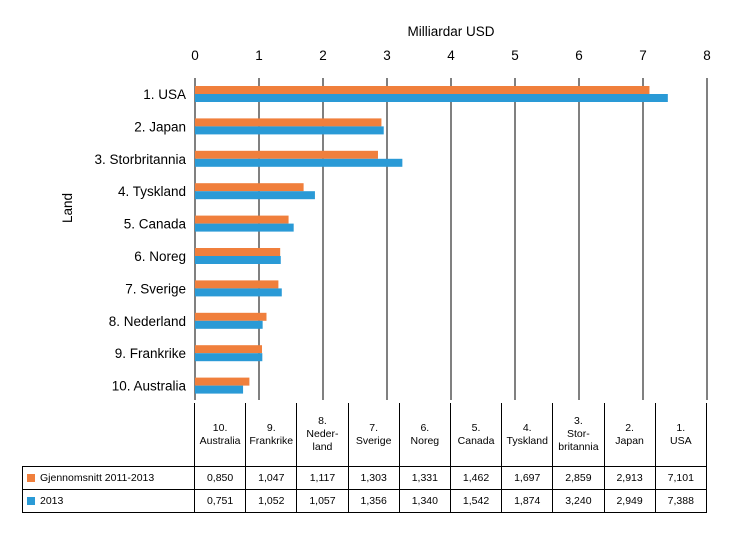 The height and width of the screenshot is (546, 743). I want to click on header-line: 5., so click(476, 427).